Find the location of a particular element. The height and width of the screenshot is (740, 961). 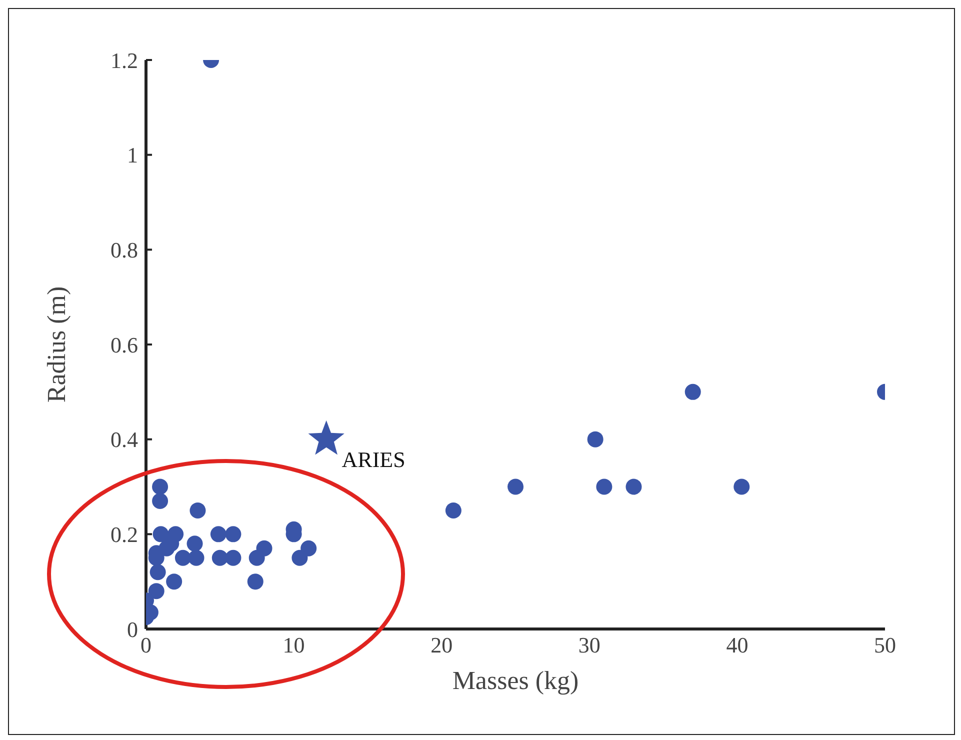

y-tick-label: 0 is located at coordinates (132, 629).